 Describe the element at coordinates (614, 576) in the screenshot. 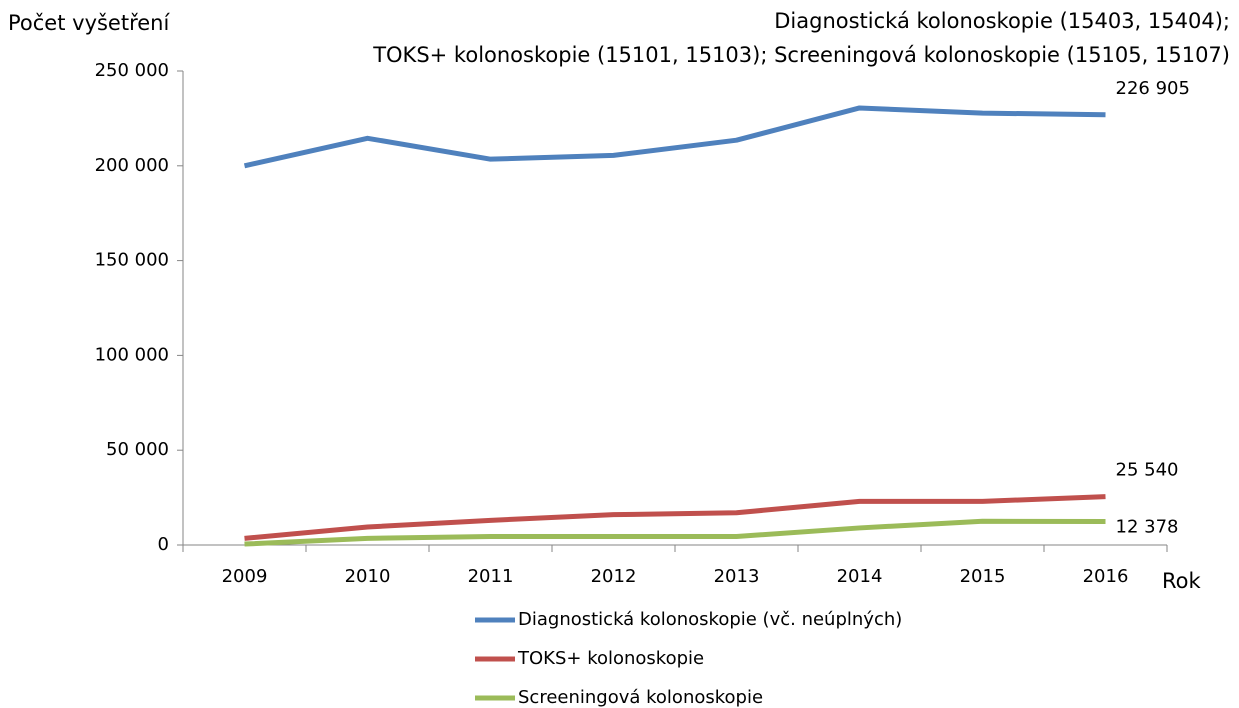

I see `x-tick-label: 2012` at that location.